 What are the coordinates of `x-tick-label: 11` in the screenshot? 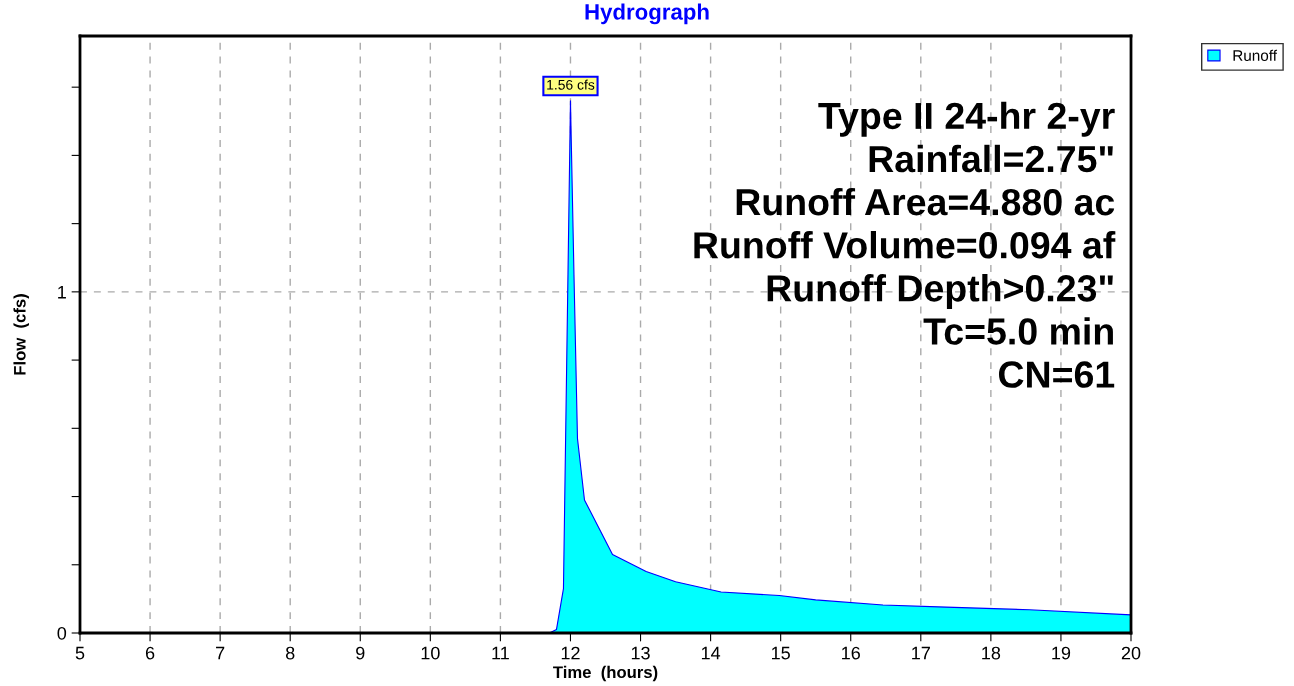 It's located at (500, 653).